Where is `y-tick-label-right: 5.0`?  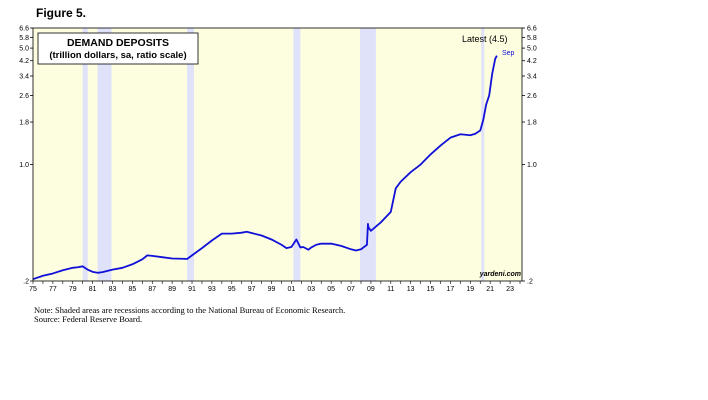
y-tick-label-right: 5.0 is located at coordinates (532, 49).